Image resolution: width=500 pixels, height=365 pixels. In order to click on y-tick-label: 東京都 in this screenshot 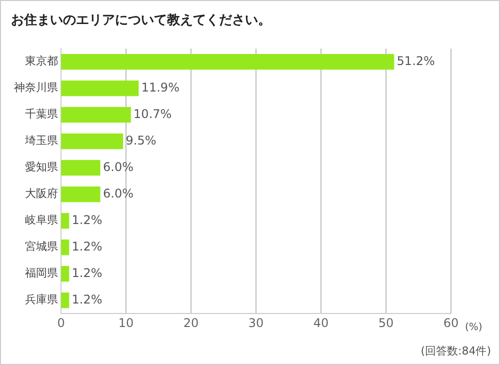, I will do `click(41, 61)`.